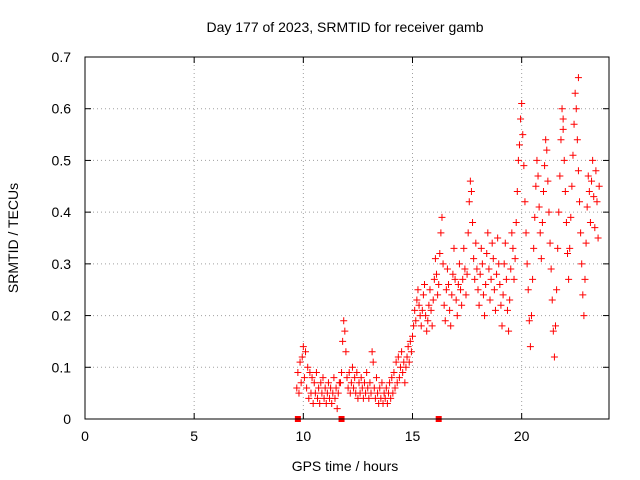 This screenshot has height=480, width=640. Describe the element at coordinates (345, 466) in the screenshot. I see `x-axis-label: GPS time / hours` at that location.